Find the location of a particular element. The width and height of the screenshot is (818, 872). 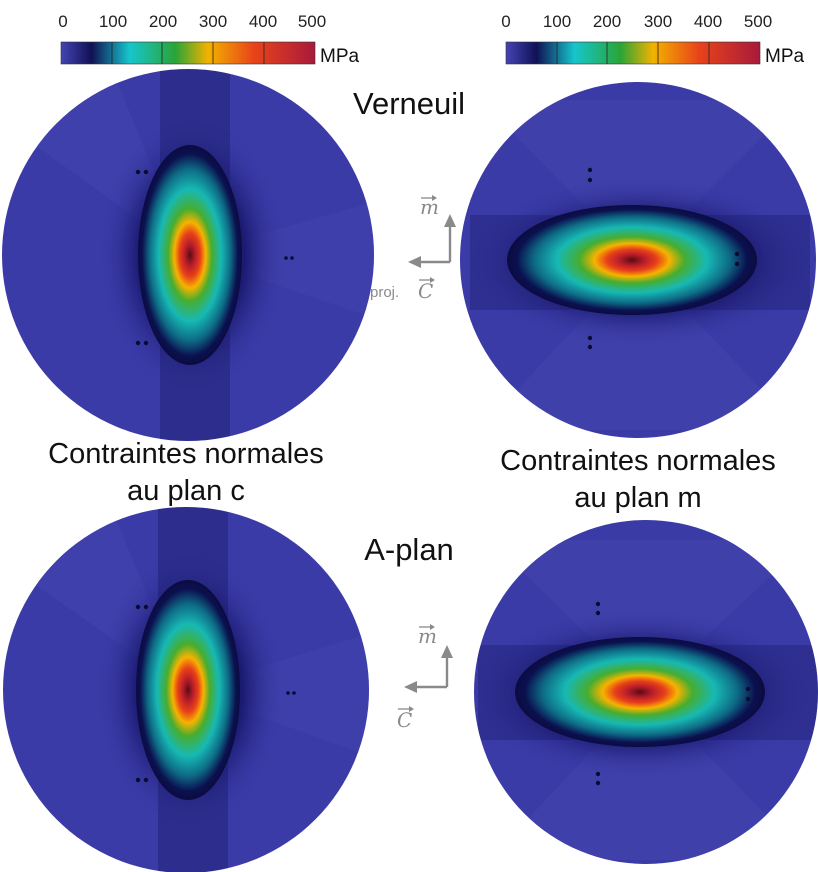

hotspot-br is located at coordinates (640, 692).